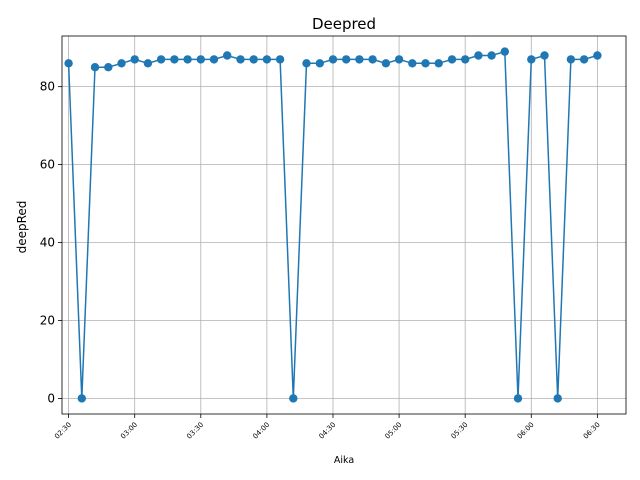 Image resolution: width=640 pixels, height=480 pixels. What do you see at coordinates (47, 87) in the screenshot?
I see `y-tick-label: 80` at bounding box center [47, 87].